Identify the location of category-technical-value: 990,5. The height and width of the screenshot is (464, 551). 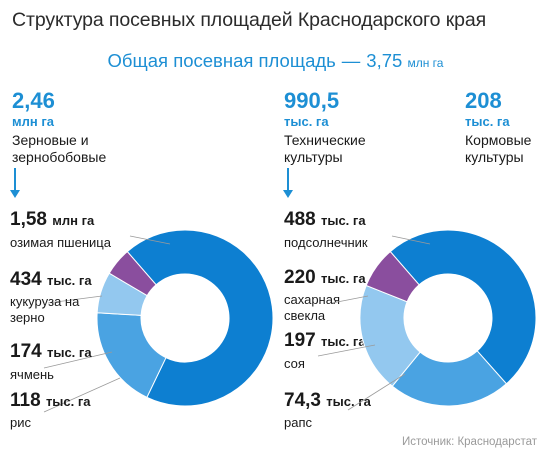
(312, 100).